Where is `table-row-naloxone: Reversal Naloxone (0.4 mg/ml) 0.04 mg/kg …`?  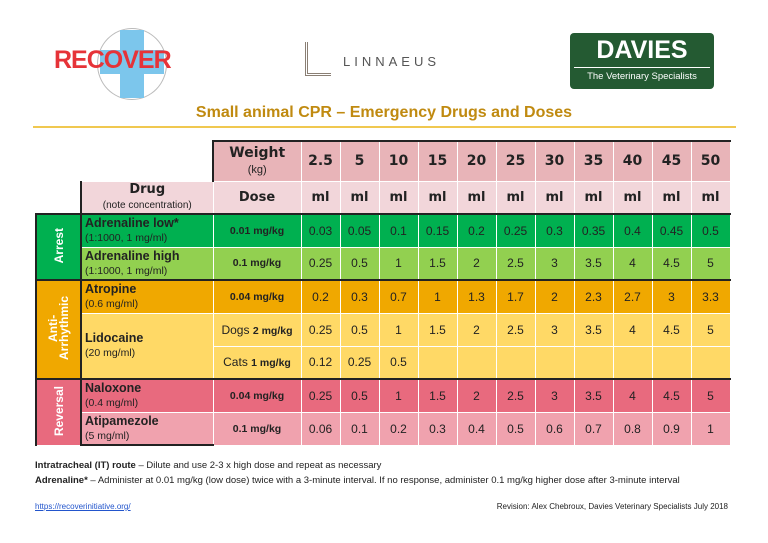
table-row-naloxone: Reversal Naloxone (0.4 mg/ml) 0.04 mg/kg … is located at coordinates (383, 412).